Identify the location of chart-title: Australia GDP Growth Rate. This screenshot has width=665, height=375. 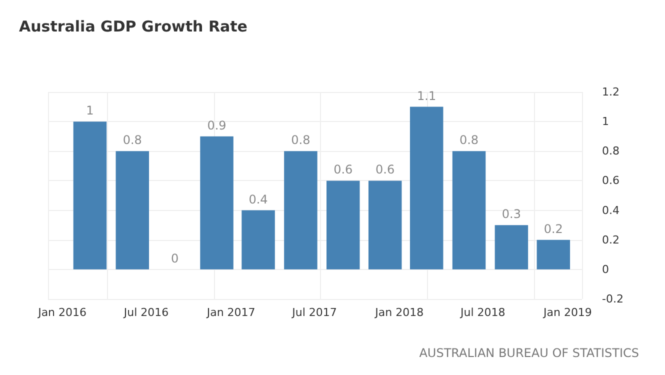
(133, 27).